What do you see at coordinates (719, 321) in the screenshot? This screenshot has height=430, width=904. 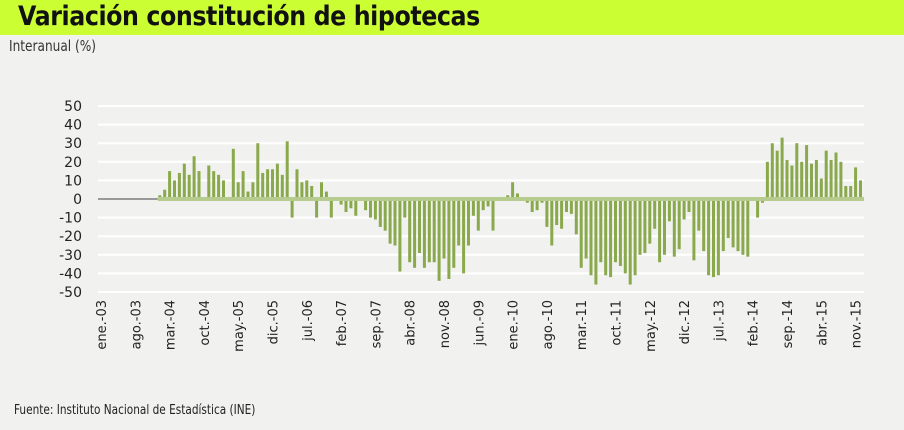 I see `x-tick-label: jul.-13` at bounding box center [719, 321].